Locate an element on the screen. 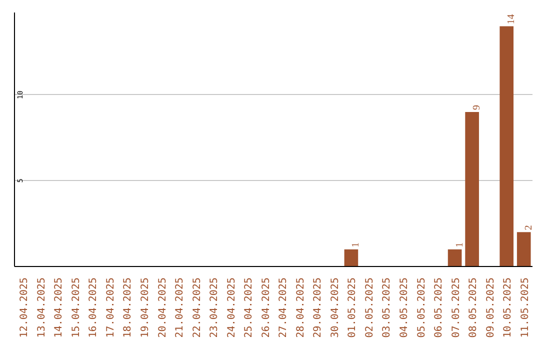 The height and width of the screenshot is (340, 540). x-tick-label: 11.05.2025 is located at coordinates (525, 307).